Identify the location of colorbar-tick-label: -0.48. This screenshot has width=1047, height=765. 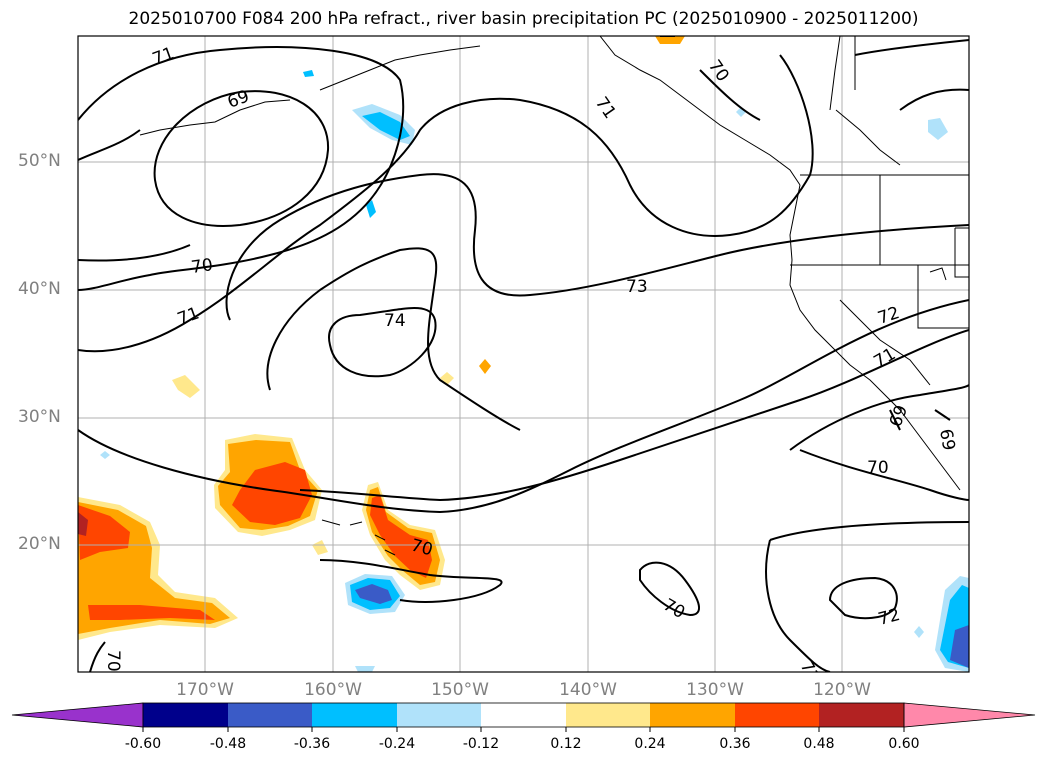
(228, 744).